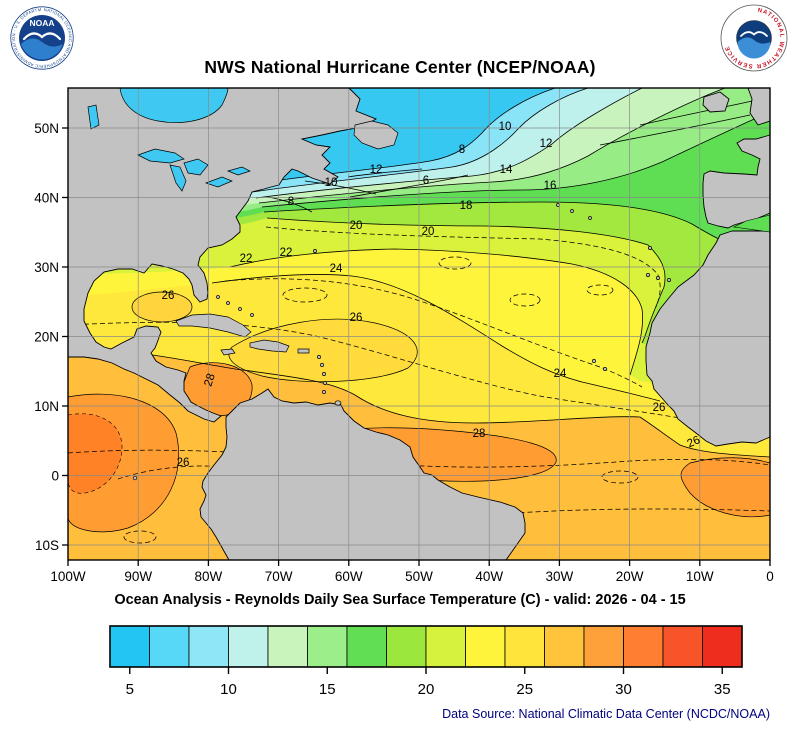  I want to click on colorbar-tick-label: 30, so click(623, 689).